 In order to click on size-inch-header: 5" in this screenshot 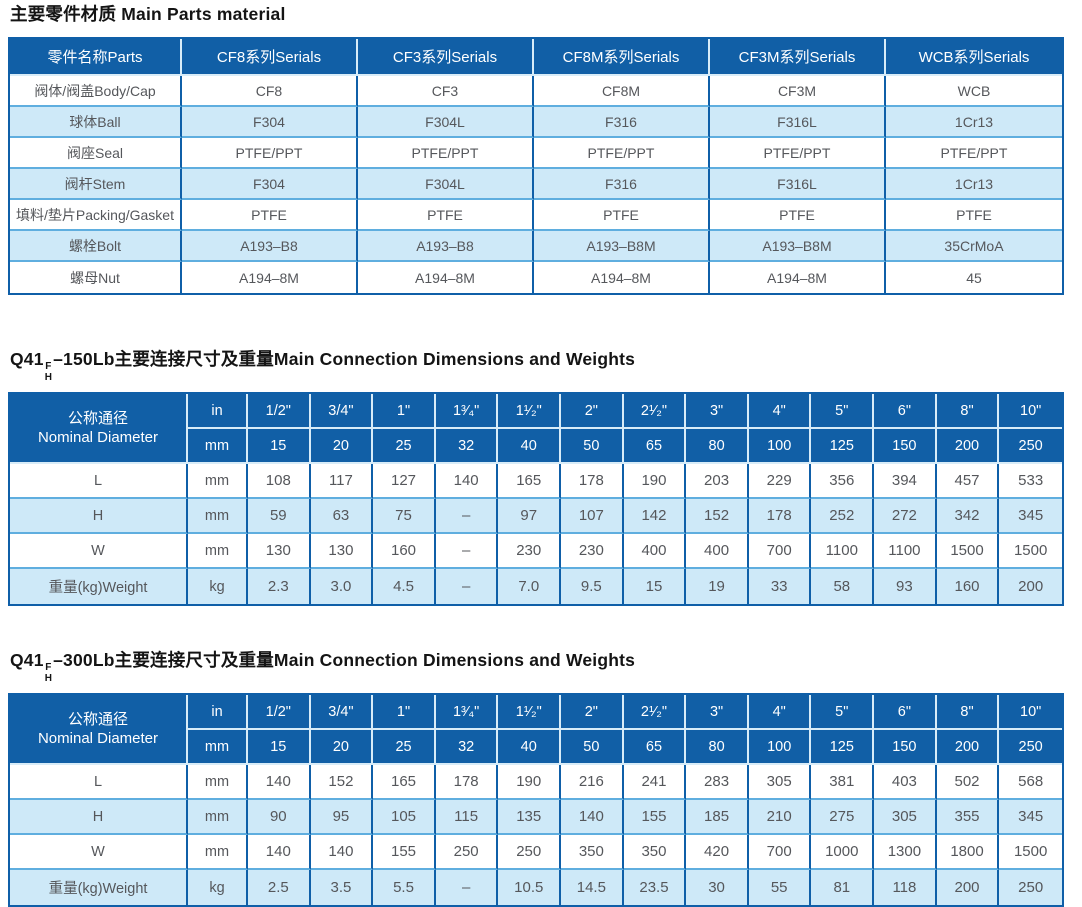, I will do `click(843, 411)`.